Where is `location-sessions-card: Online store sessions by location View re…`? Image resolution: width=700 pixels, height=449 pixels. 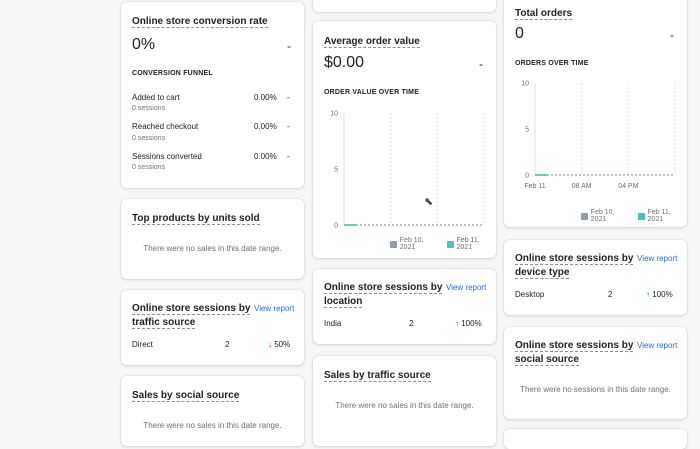 location-sessions-card: Online store sessions by location View re… is located at coordinates (404, 306).